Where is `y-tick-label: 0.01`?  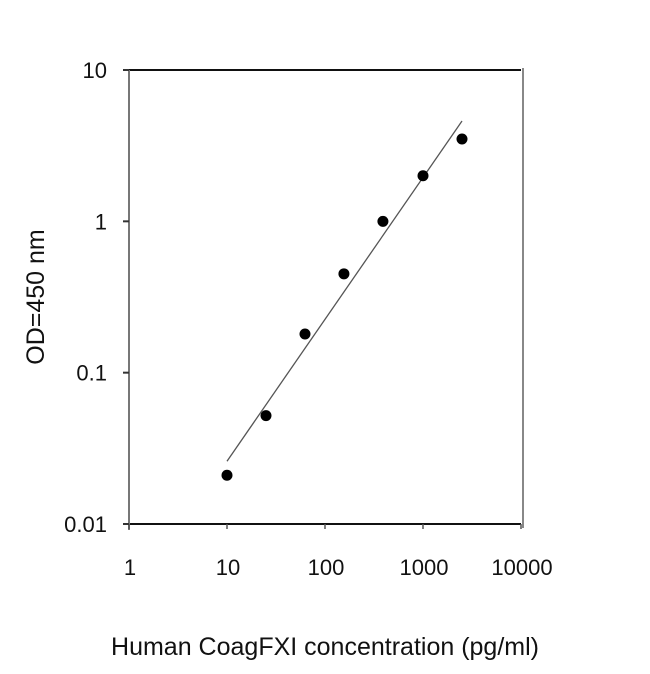
y-tick-label: 0.01 is located at coordinates (85, 524).